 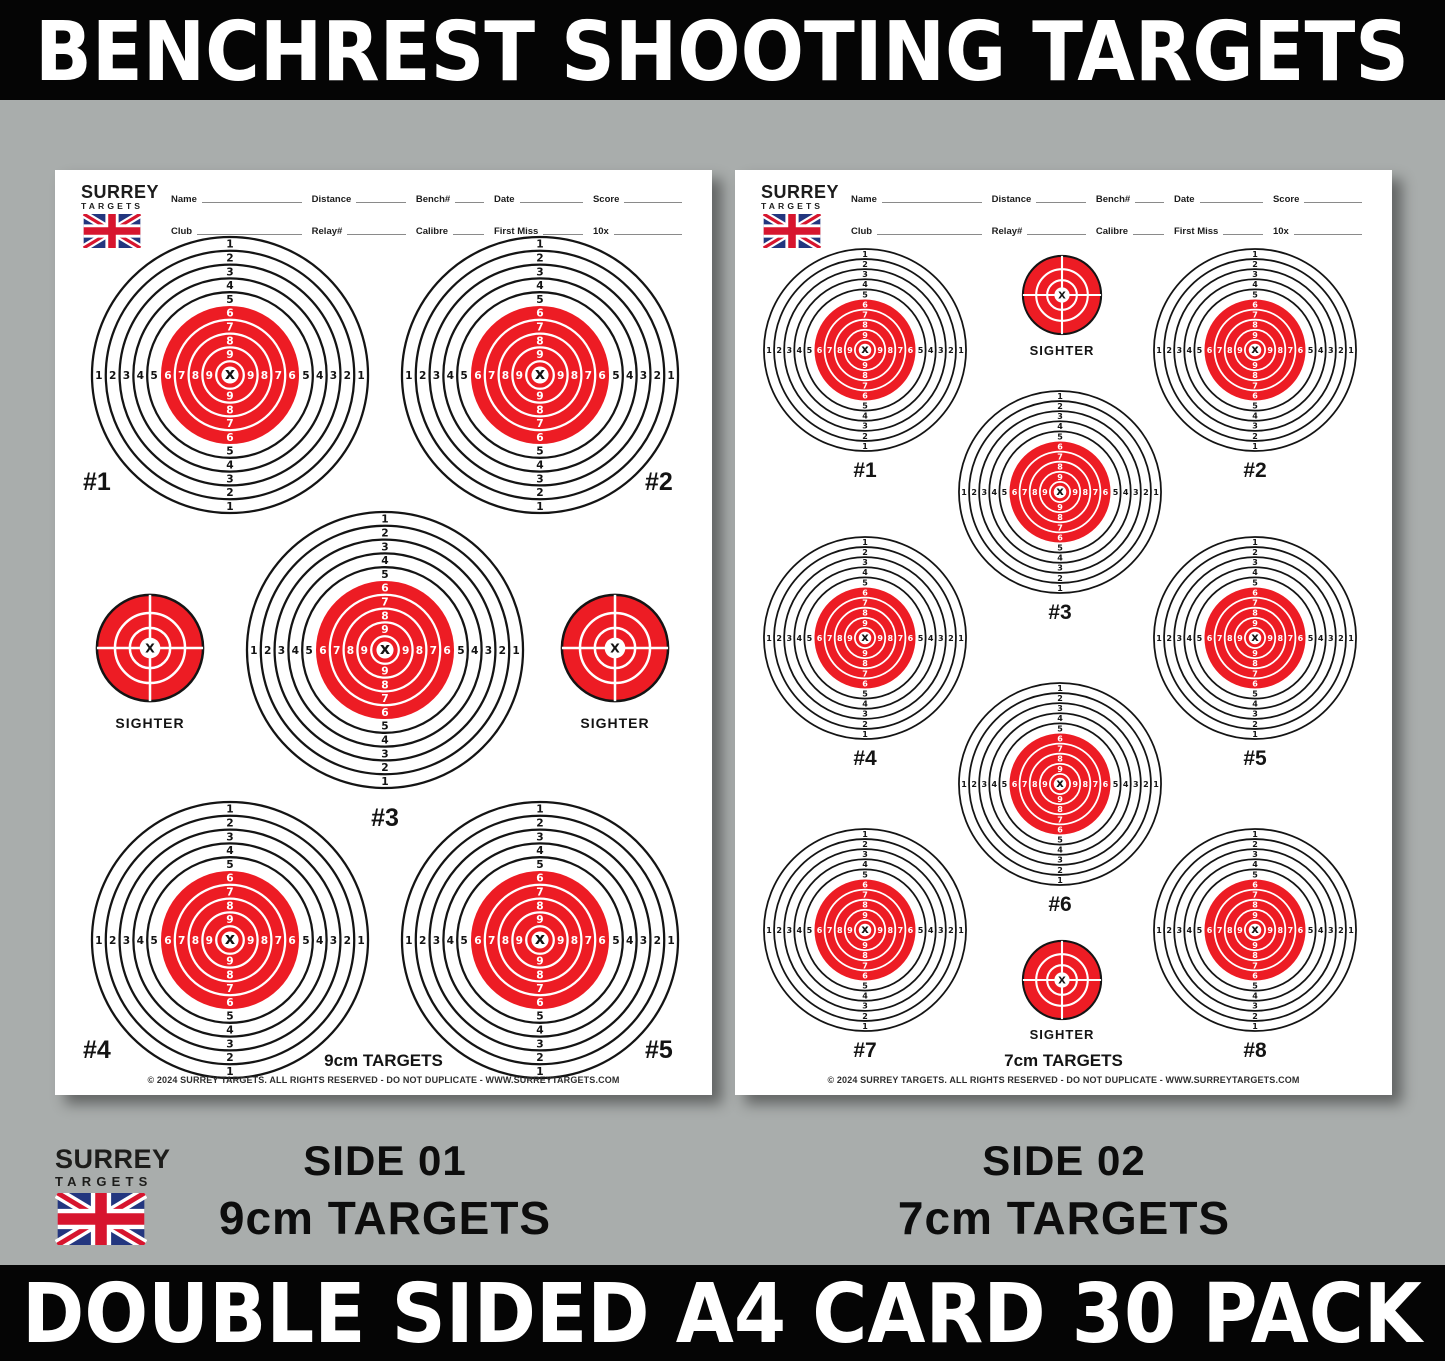 I want to click on svg-text: X, so click(x=150, y=648).